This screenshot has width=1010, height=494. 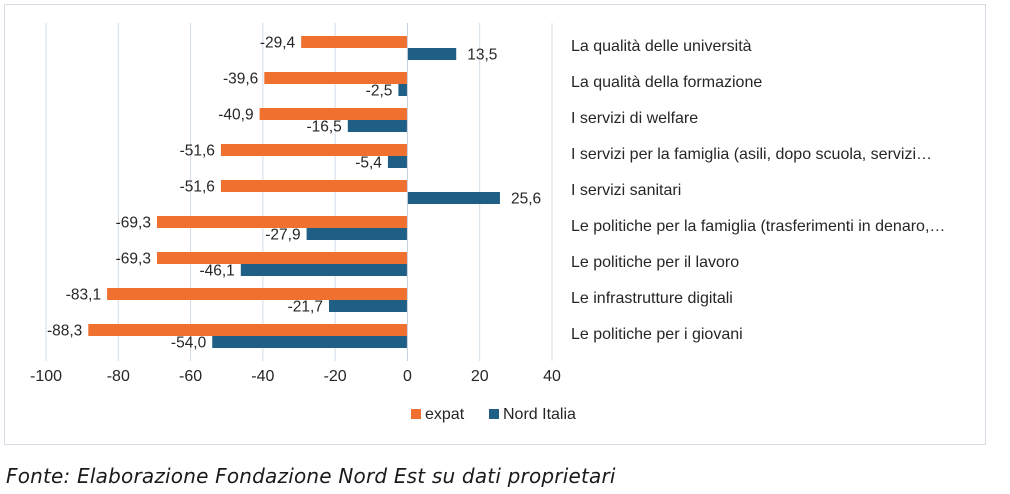 I want to click on data-label: -88,3, so click(x=64, y=331).